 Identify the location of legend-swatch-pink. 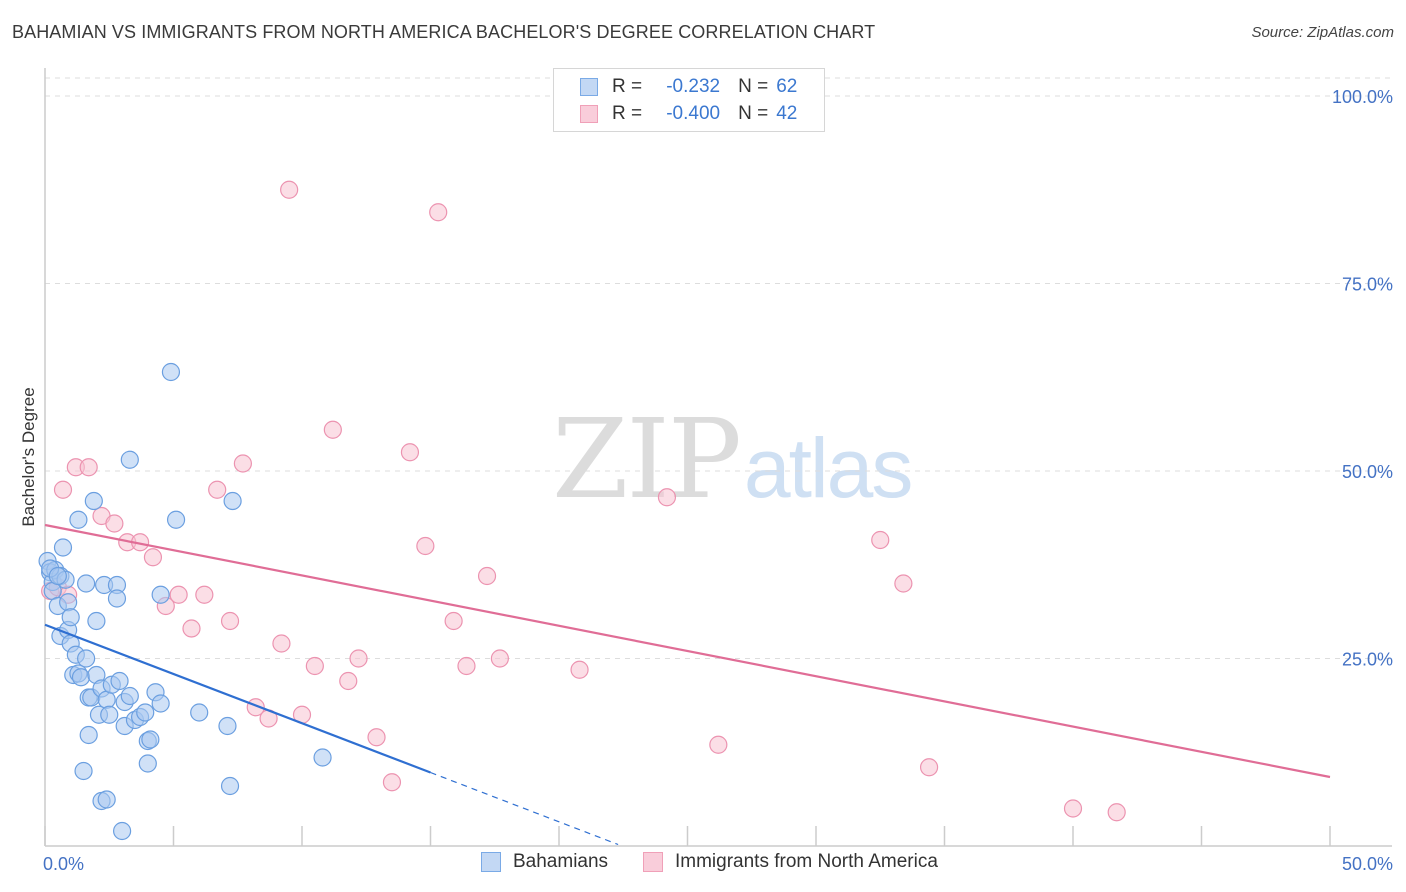
(589, 114).